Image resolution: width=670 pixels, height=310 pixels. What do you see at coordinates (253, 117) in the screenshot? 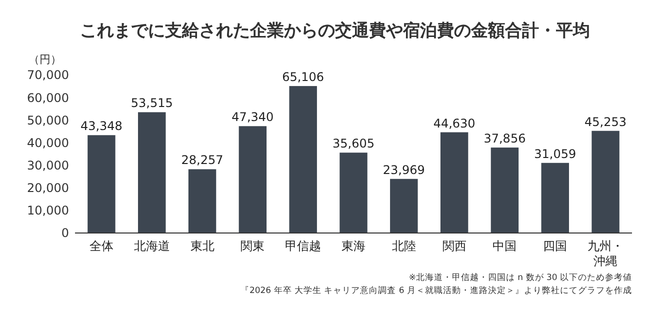
I see `data-label: 47,340` at bounding box center [253, 117].